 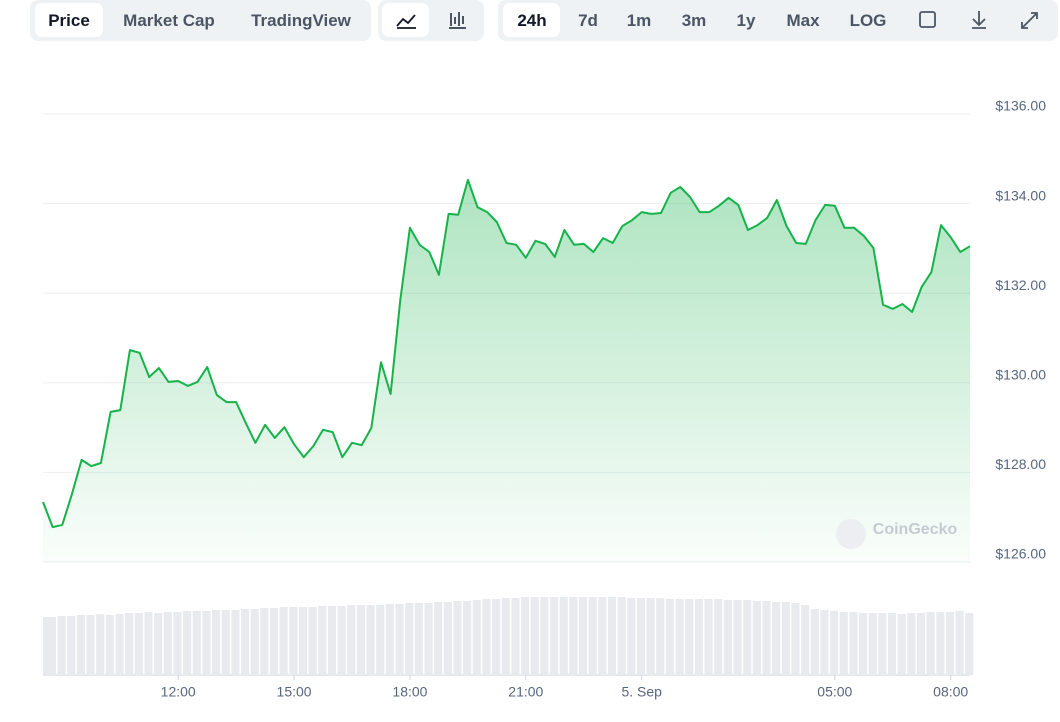 What do you see at coordinates (1029, 20) in the screenshot?
I see `fullscreen-icon` at bounding box center [1029, 20].